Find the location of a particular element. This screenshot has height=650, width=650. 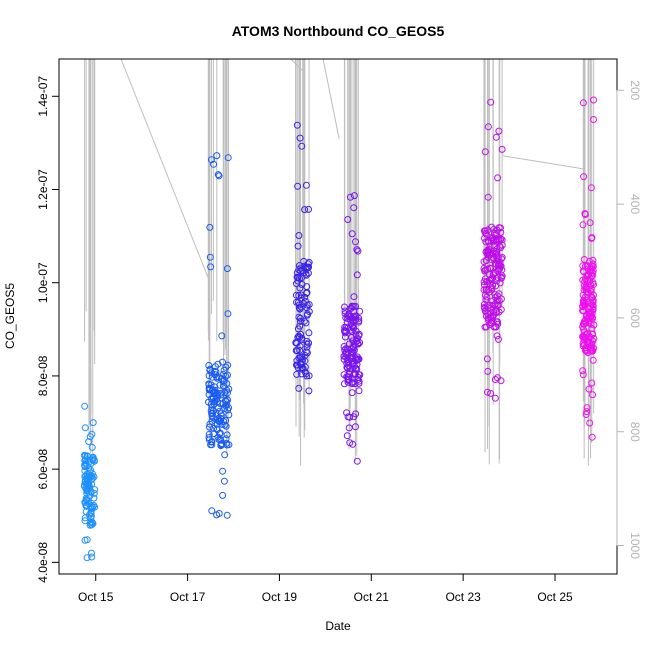

chart-title: ATOM3 Northbound CO_GEOS5 is located at coordinates (338, 31).